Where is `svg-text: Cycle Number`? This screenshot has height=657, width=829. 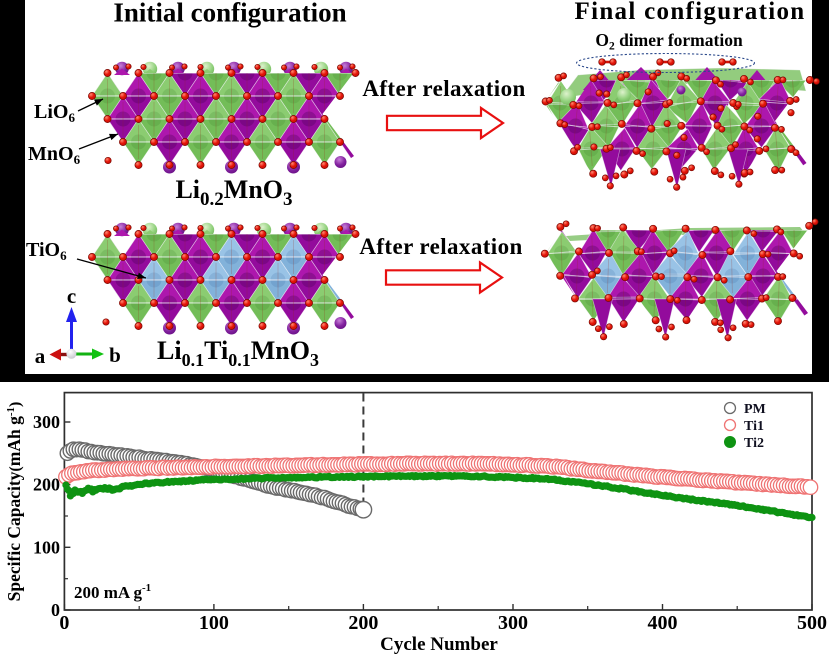
svg-text: Cycle Number is located at coordinates (439, 644).